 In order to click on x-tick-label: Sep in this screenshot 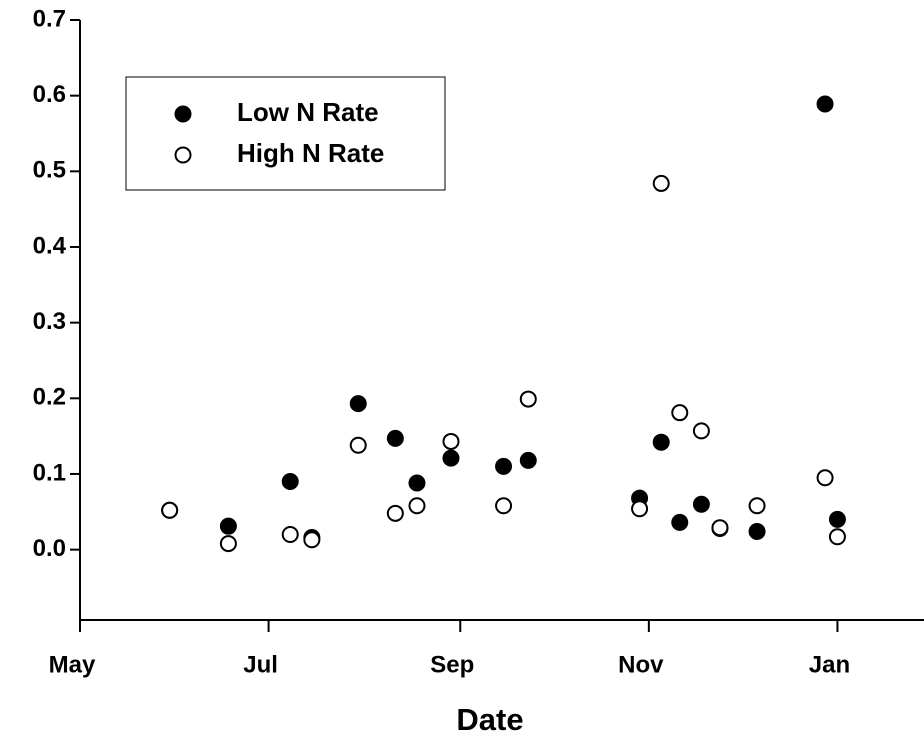, I will do `click(452, 664)`.